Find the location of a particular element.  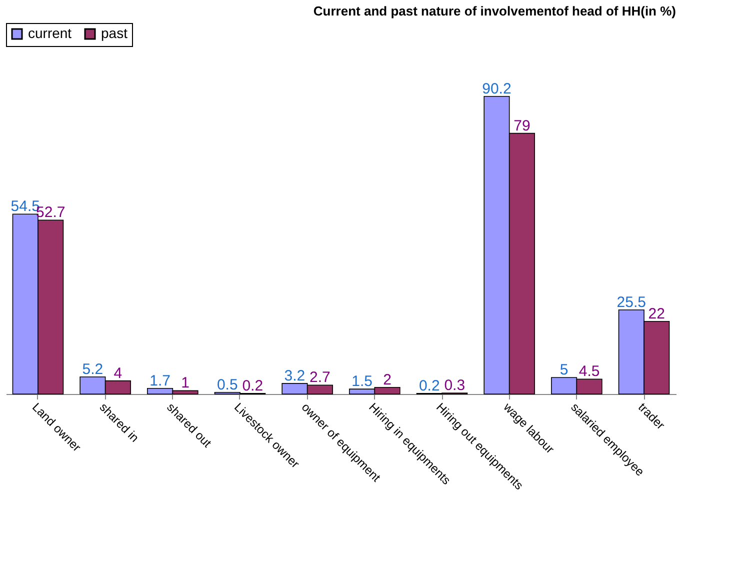

data-label: 4.5 is located at coordinates (589, 371).